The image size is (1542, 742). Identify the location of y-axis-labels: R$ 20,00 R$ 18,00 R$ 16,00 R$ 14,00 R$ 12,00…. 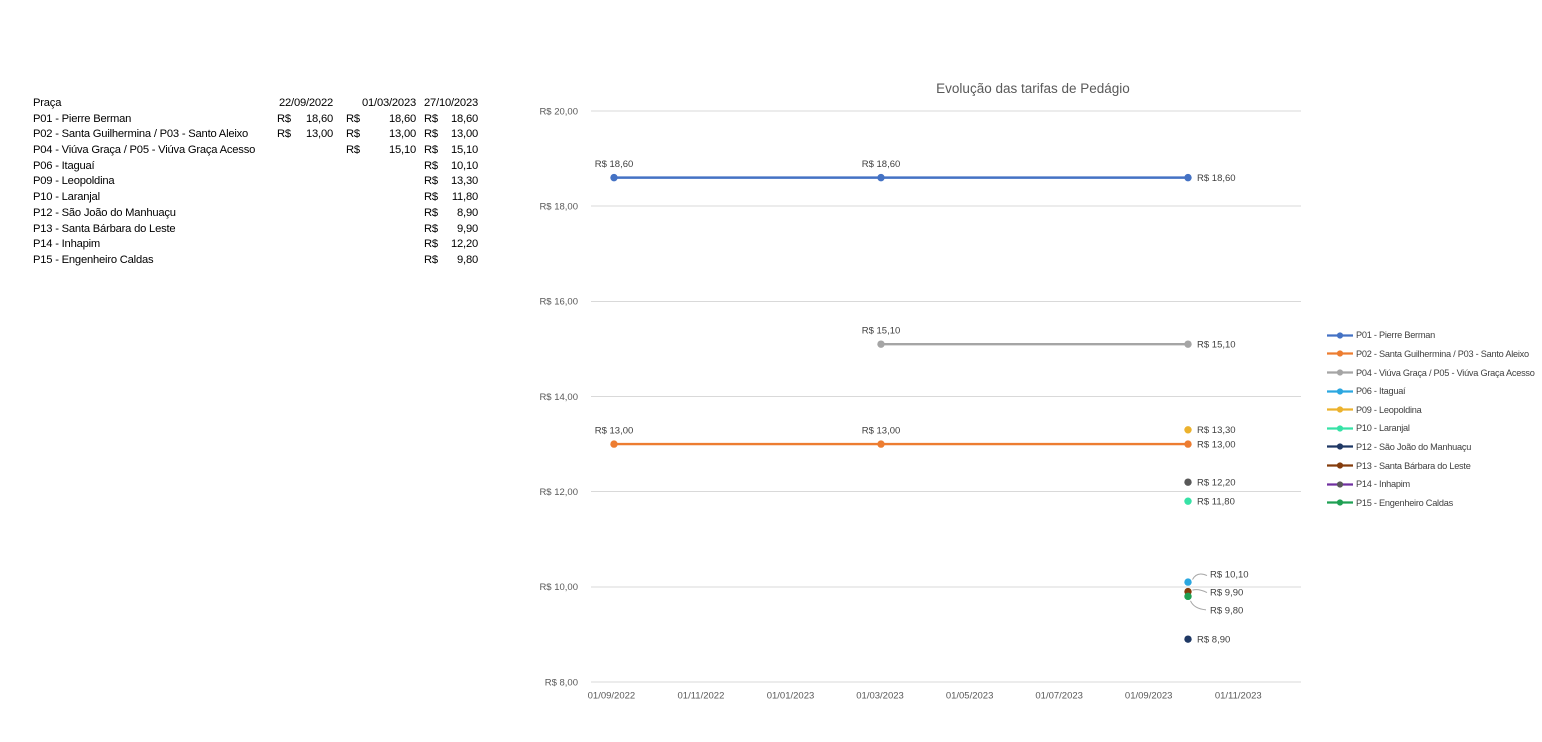
(558, 397).